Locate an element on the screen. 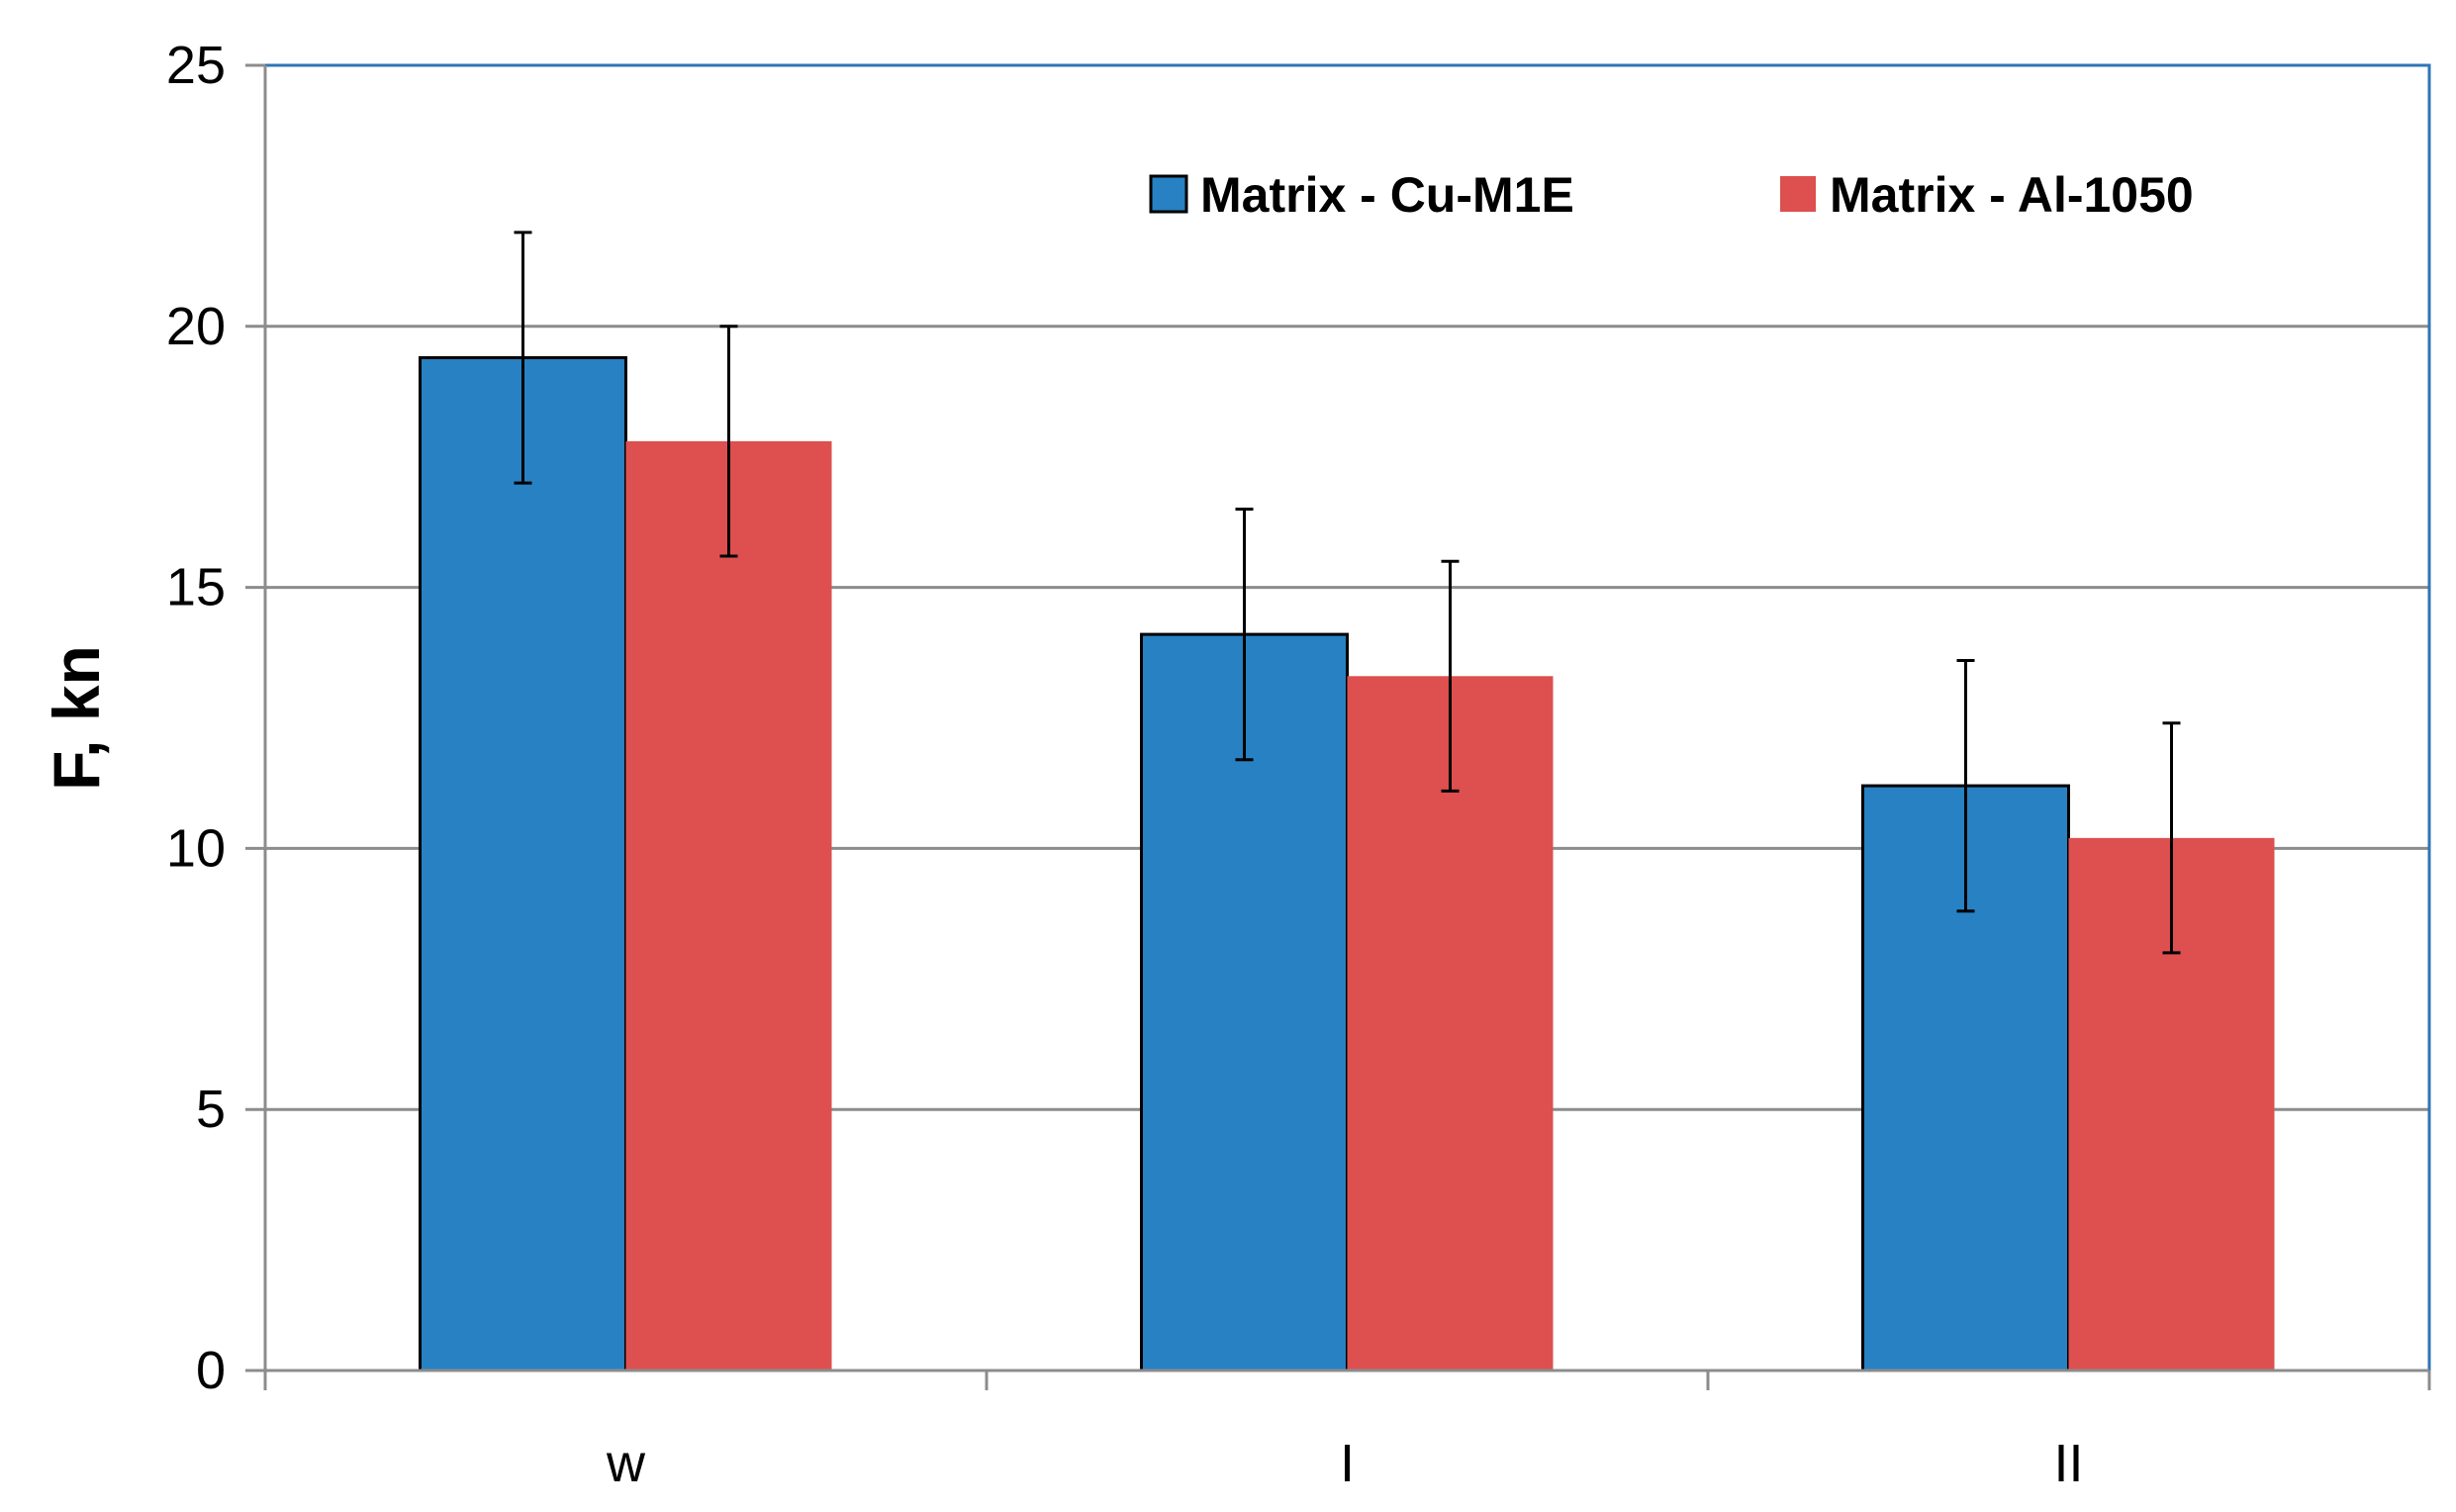  y-tick-label: 20 is located at coordinates (196, 326).